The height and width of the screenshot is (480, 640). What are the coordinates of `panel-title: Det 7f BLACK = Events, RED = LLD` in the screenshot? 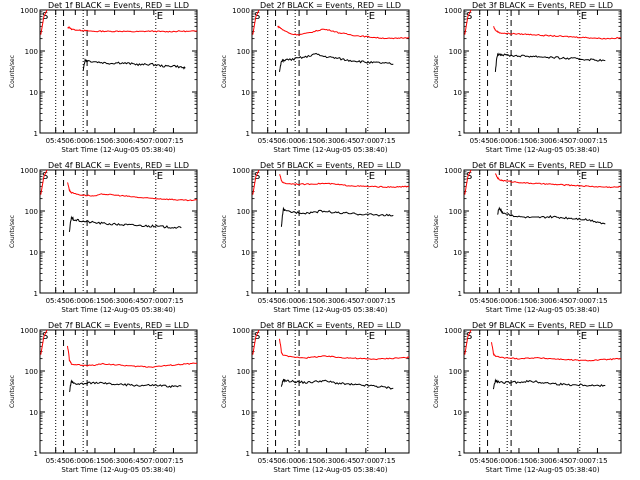 It's located at (118, 325).